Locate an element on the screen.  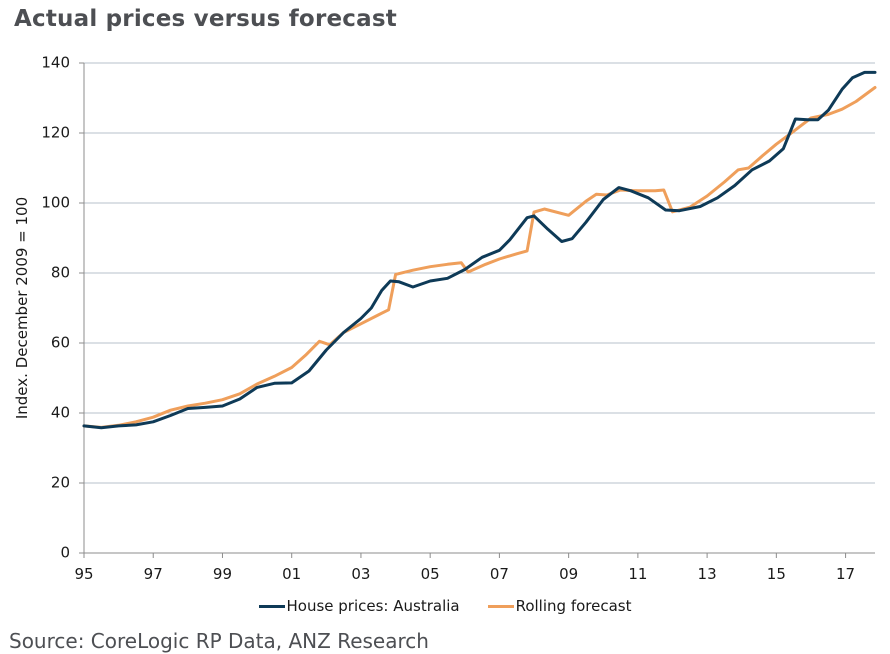
x-tick-label-01: 01 is located at coordinates (291, 574).